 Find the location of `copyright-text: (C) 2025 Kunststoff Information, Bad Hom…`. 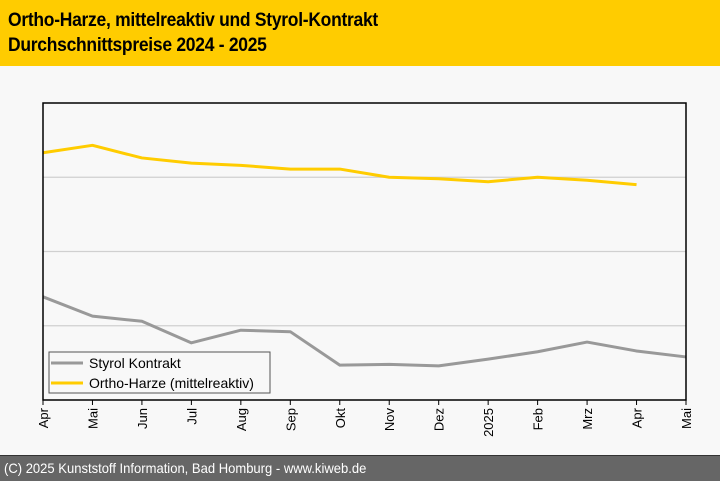

copyright-text: (C) 2025 Kunststoff Information, Bad Hom… is located at coordinates (185, 468).